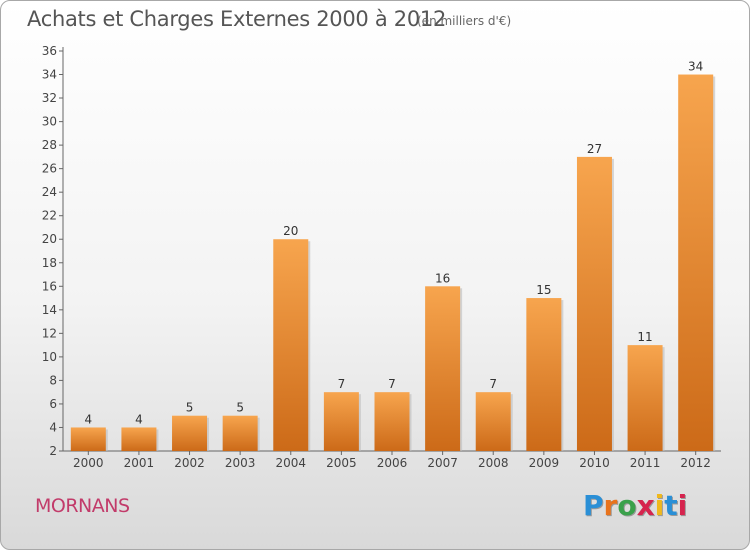  What do you see at coordinates (610, 505) in the screenshot?
I see `logo-letter: r` at bounding box center [610, 505].